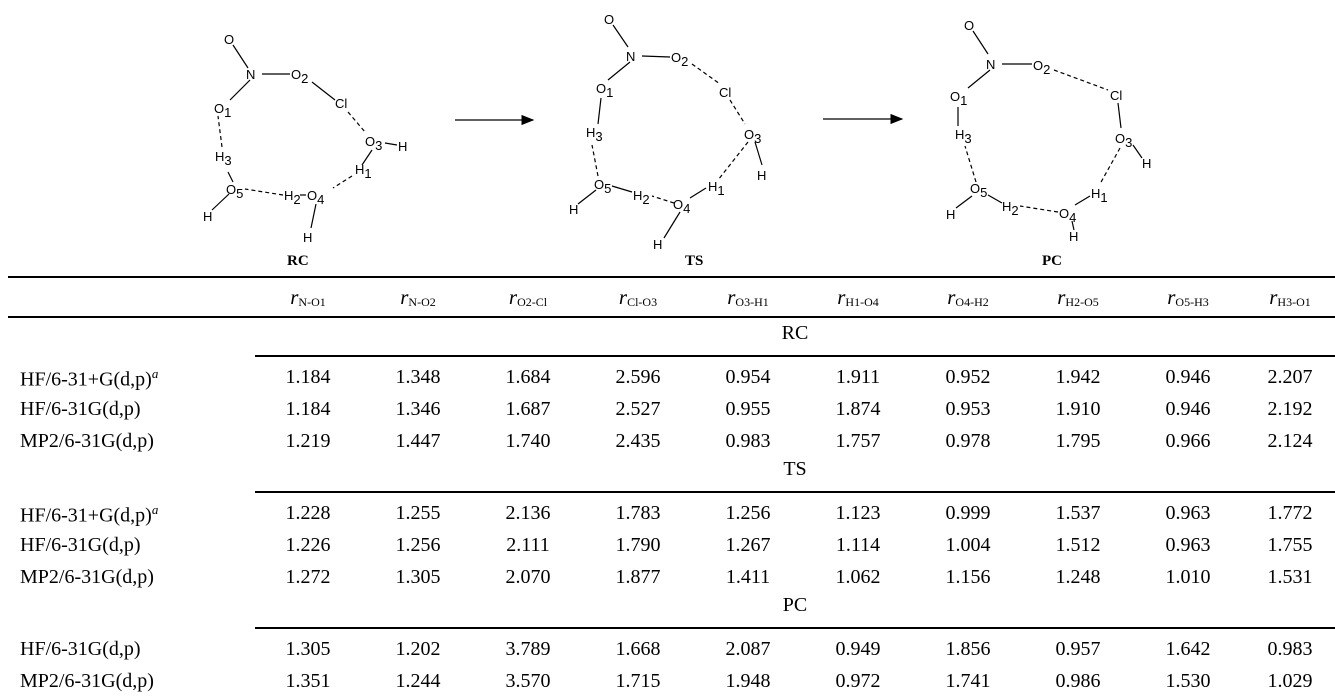 The image size is (1335, 696). I want to click on pc-atom-h-o4: H, so click(1073, 236).